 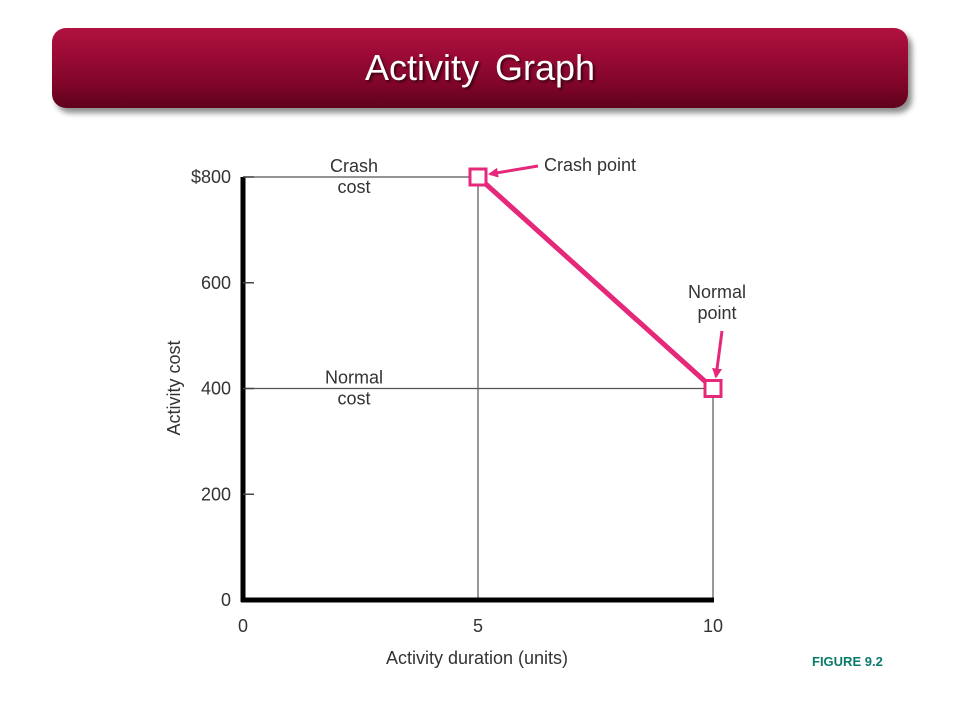 I want to click on series-group, so click(x=595, y=282).